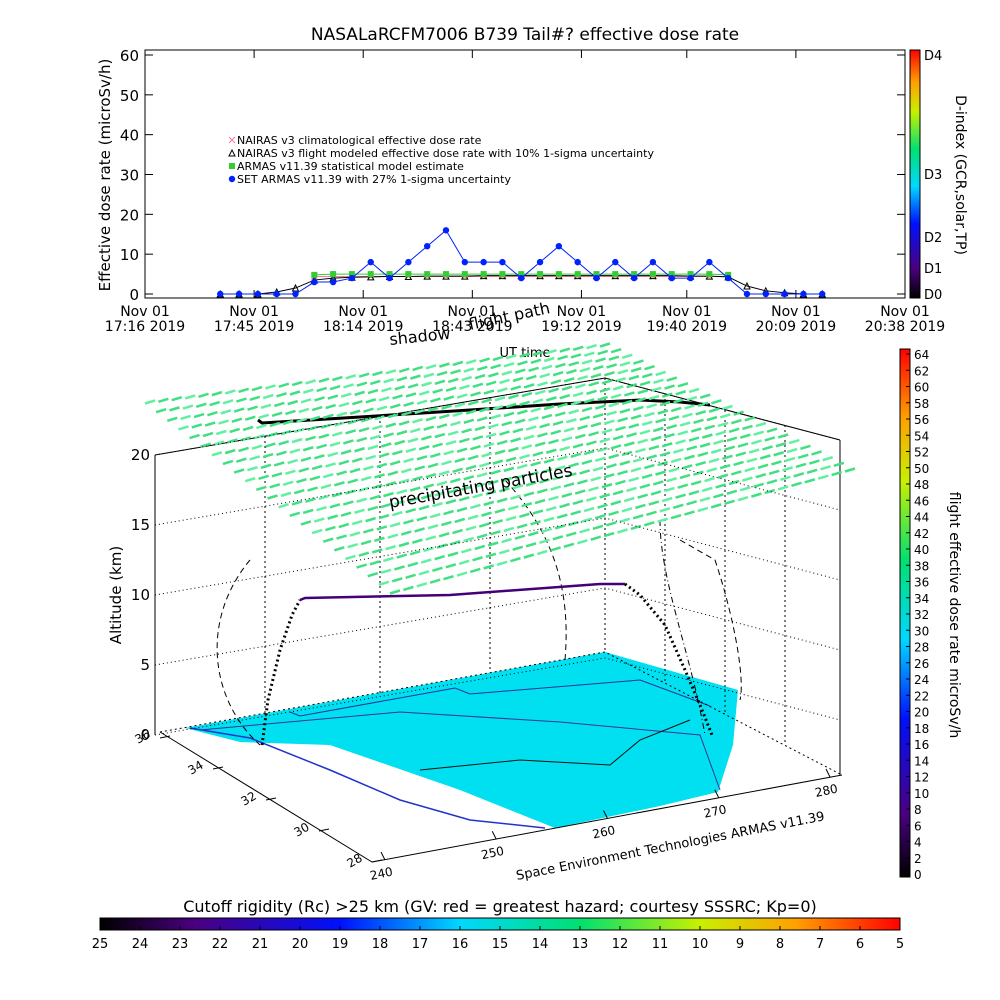  I want to click on colorbar-tick-label: 23, so click(180, 944).